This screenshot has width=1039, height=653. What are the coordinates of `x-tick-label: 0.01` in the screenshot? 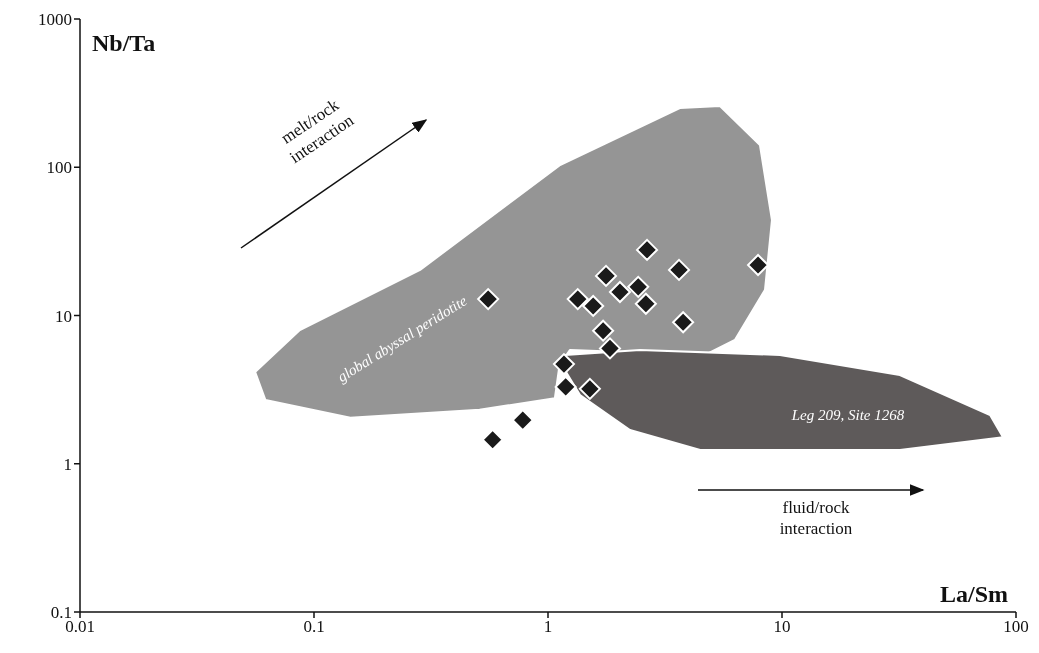 It's located at (80, 627).